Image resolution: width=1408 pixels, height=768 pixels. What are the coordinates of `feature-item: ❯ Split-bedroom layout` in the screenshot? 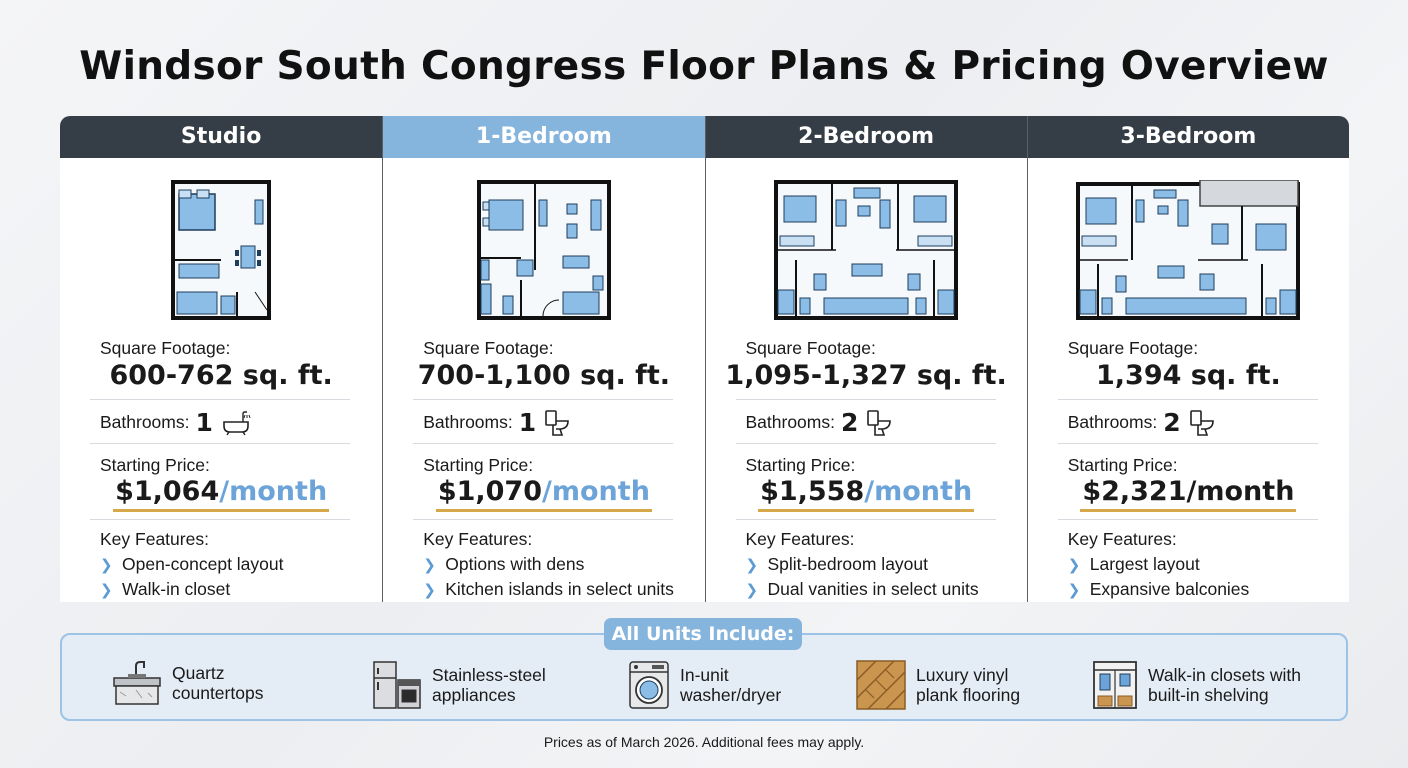 It's located at (837, 564).